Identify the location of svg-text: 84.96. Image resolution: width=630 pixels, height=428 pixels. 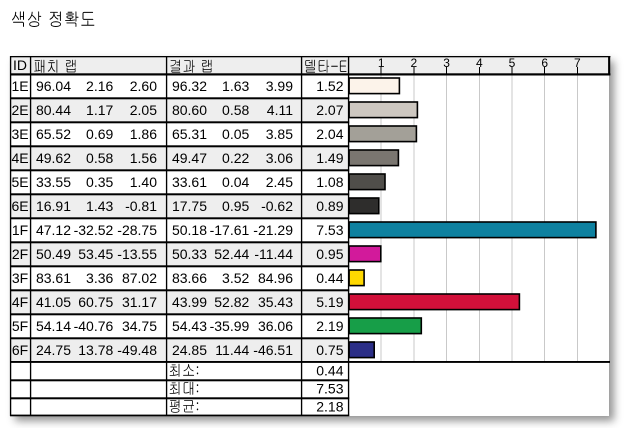
(275, 278).